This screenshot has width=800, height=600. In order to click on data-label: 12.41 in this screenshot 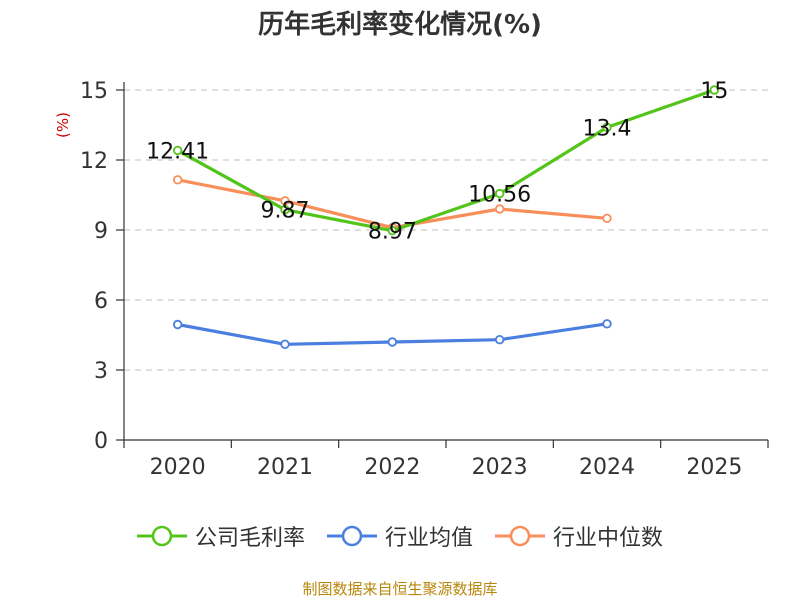, I will do `click(177, 151)`.